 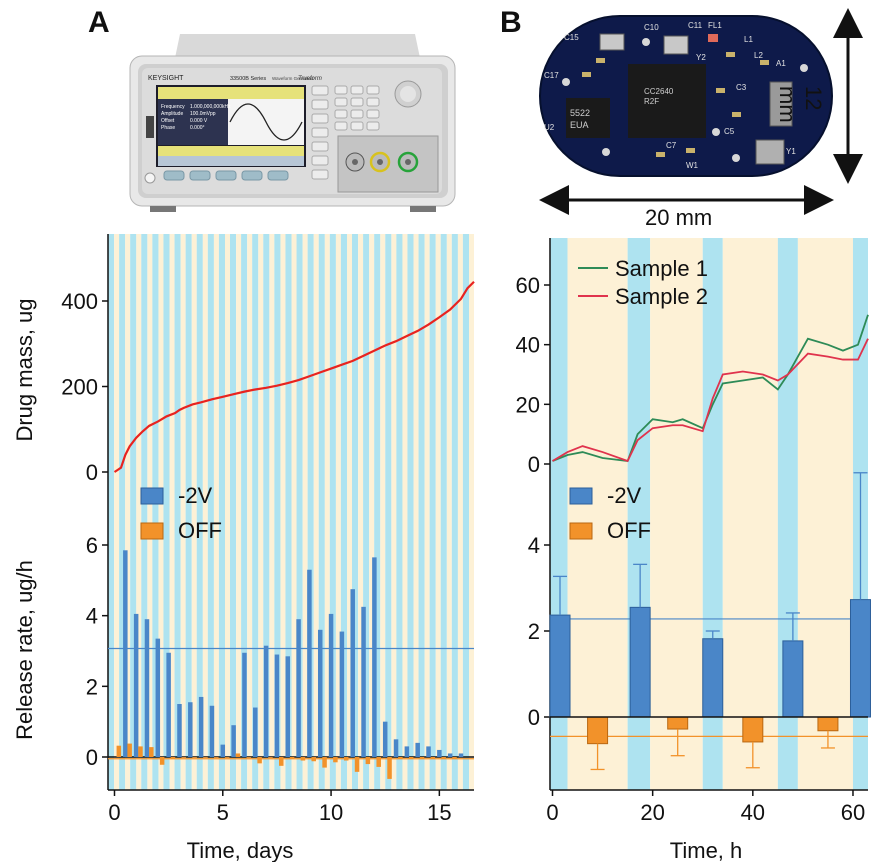 I want to click on tick-label-b-x: 20, so click(x=652, y=812).